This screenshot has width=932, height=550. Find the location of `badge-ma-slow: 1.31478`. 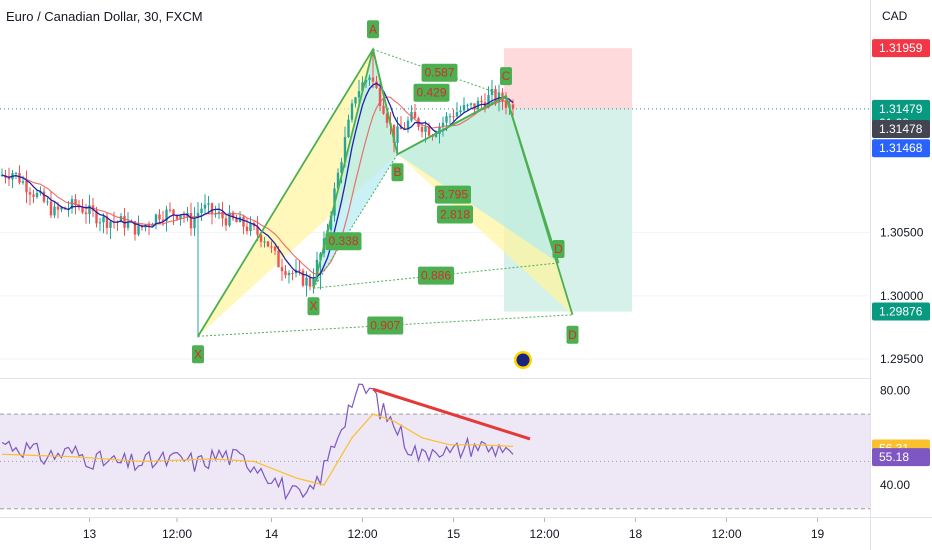

badge-ma-slow: 1.31478 is located at coordinates (901, 129).